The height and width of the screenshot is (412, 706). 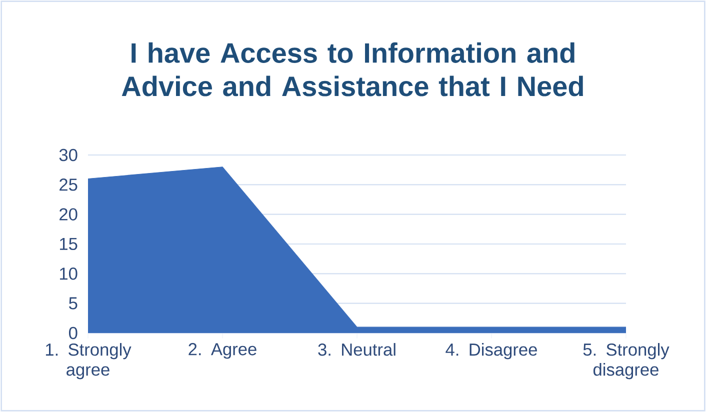 What do you see at coordinates (491, 351) in the screenshot?
I see `x-tick-label: 4. Disagree` at bounding box center [491, 351].